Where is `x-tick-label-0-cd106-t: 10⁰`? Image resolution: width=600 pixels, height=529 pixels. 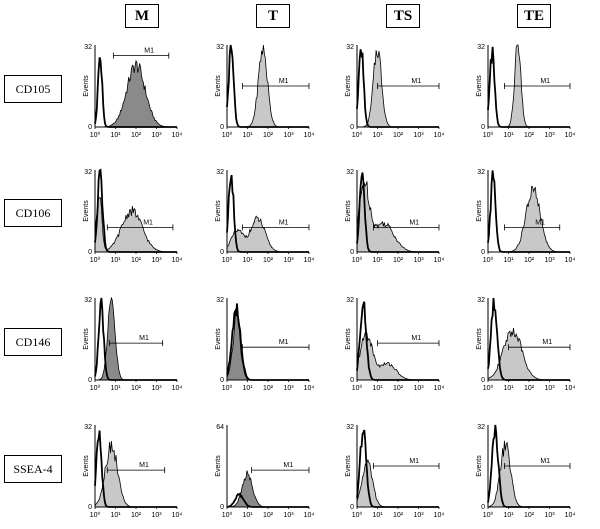 x-tick-label-0-cd106-t: 10⁰ is located at coordinates (227, 260).